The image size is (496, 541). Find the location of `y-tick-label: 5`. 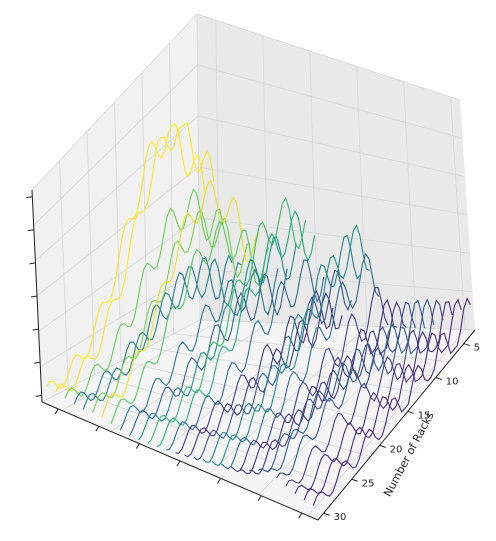

y-tick-label: 5 is located at coordinates (477, 348).